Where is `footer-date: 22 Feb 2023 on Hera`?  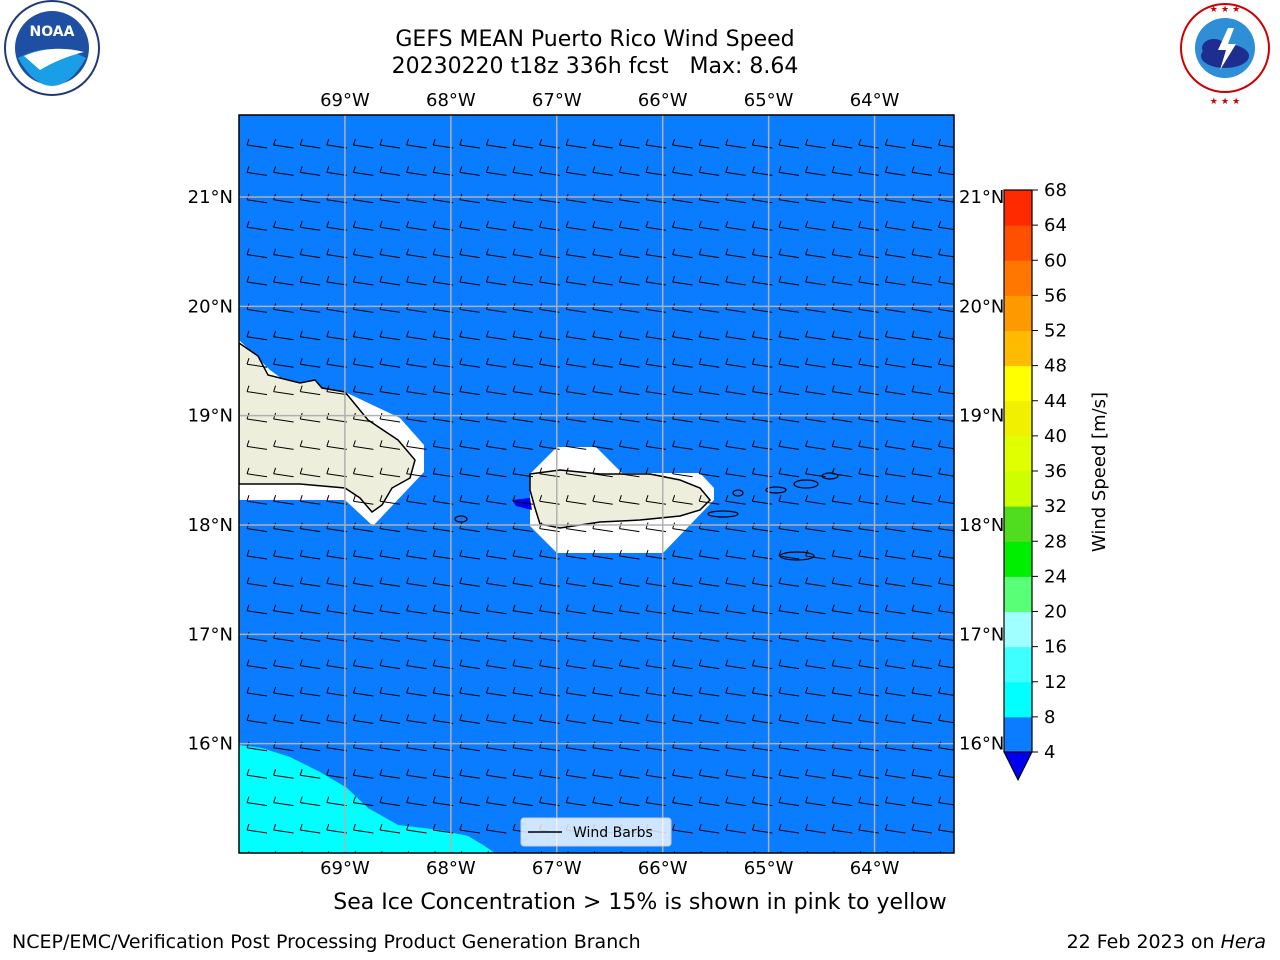
footer-date: 22 Feb 2023 on Hera is located at coordinates (1166, 942).